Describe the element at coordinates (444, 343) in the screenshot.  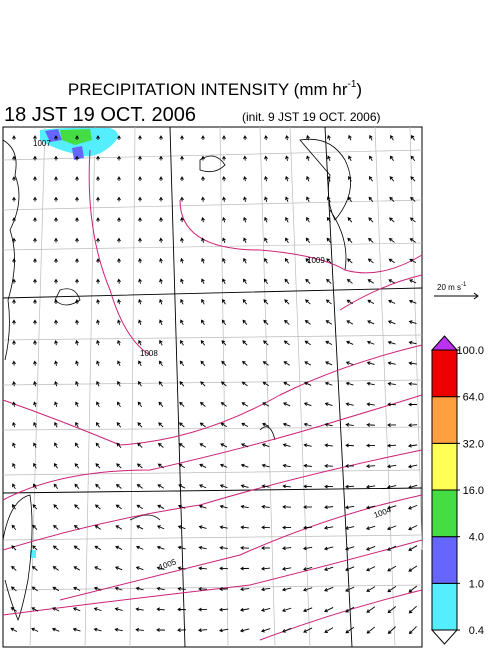
I see `colorbar-over` at that location.